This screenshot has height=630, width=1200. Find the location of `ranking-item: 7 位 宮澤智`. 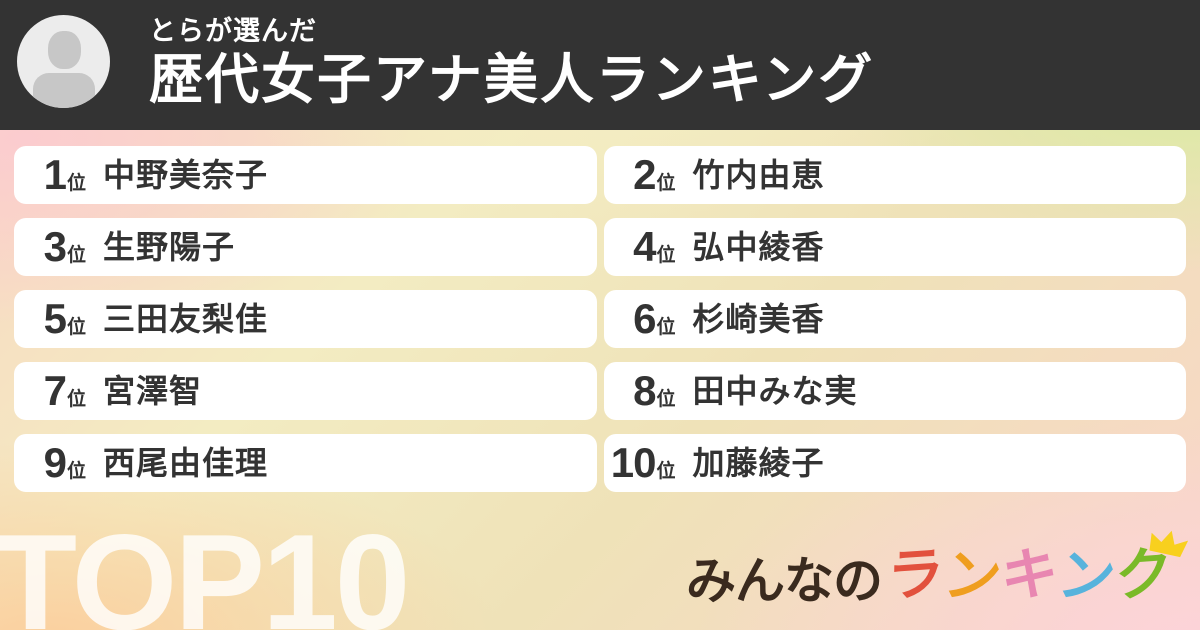

ranking-item: 7 位 宮澤智 is located at coordinates (305, 391).